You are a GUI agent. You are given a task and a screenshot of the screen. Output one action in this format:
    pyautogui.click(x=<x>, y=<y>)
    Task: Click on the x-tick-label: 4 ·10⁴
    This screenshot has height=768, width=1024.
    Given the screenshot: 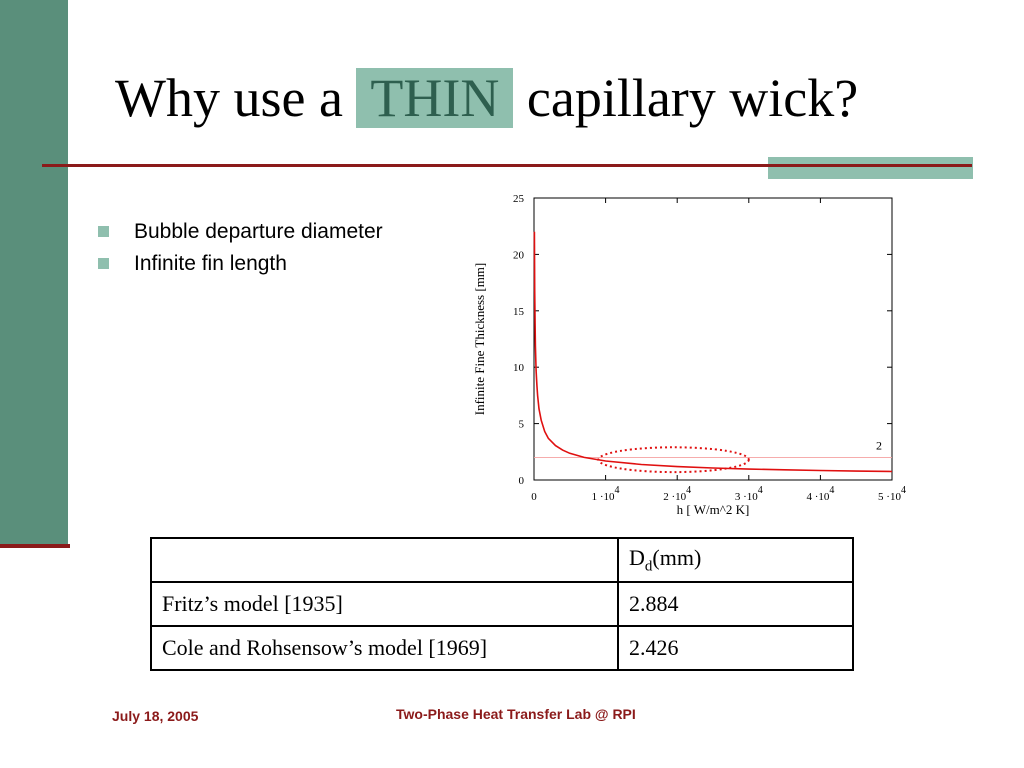 What is the action you would take?
    pyautogui.click(x=820, y=494)
    